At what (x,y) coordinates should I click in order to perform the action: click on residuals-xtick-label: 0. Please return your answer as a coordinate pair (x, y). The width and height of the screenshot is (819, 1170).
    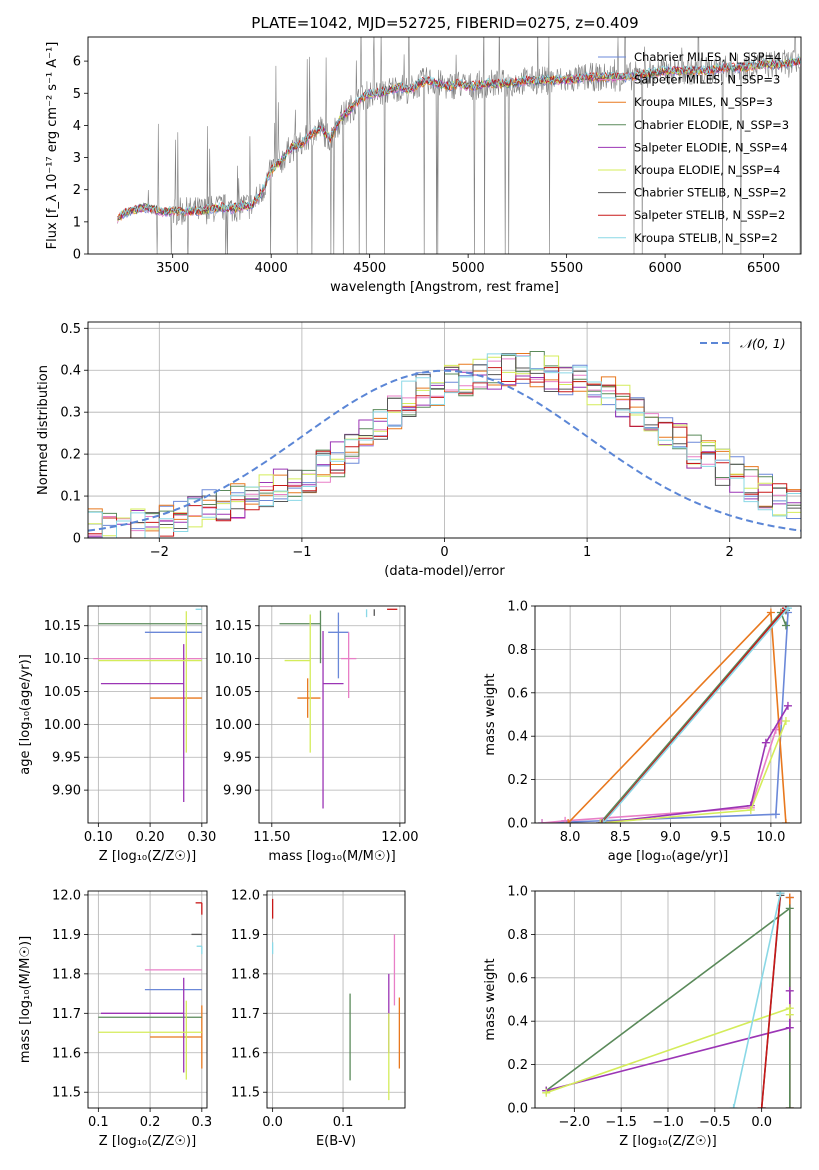
    Looking at the image, I should click on (444, 552).